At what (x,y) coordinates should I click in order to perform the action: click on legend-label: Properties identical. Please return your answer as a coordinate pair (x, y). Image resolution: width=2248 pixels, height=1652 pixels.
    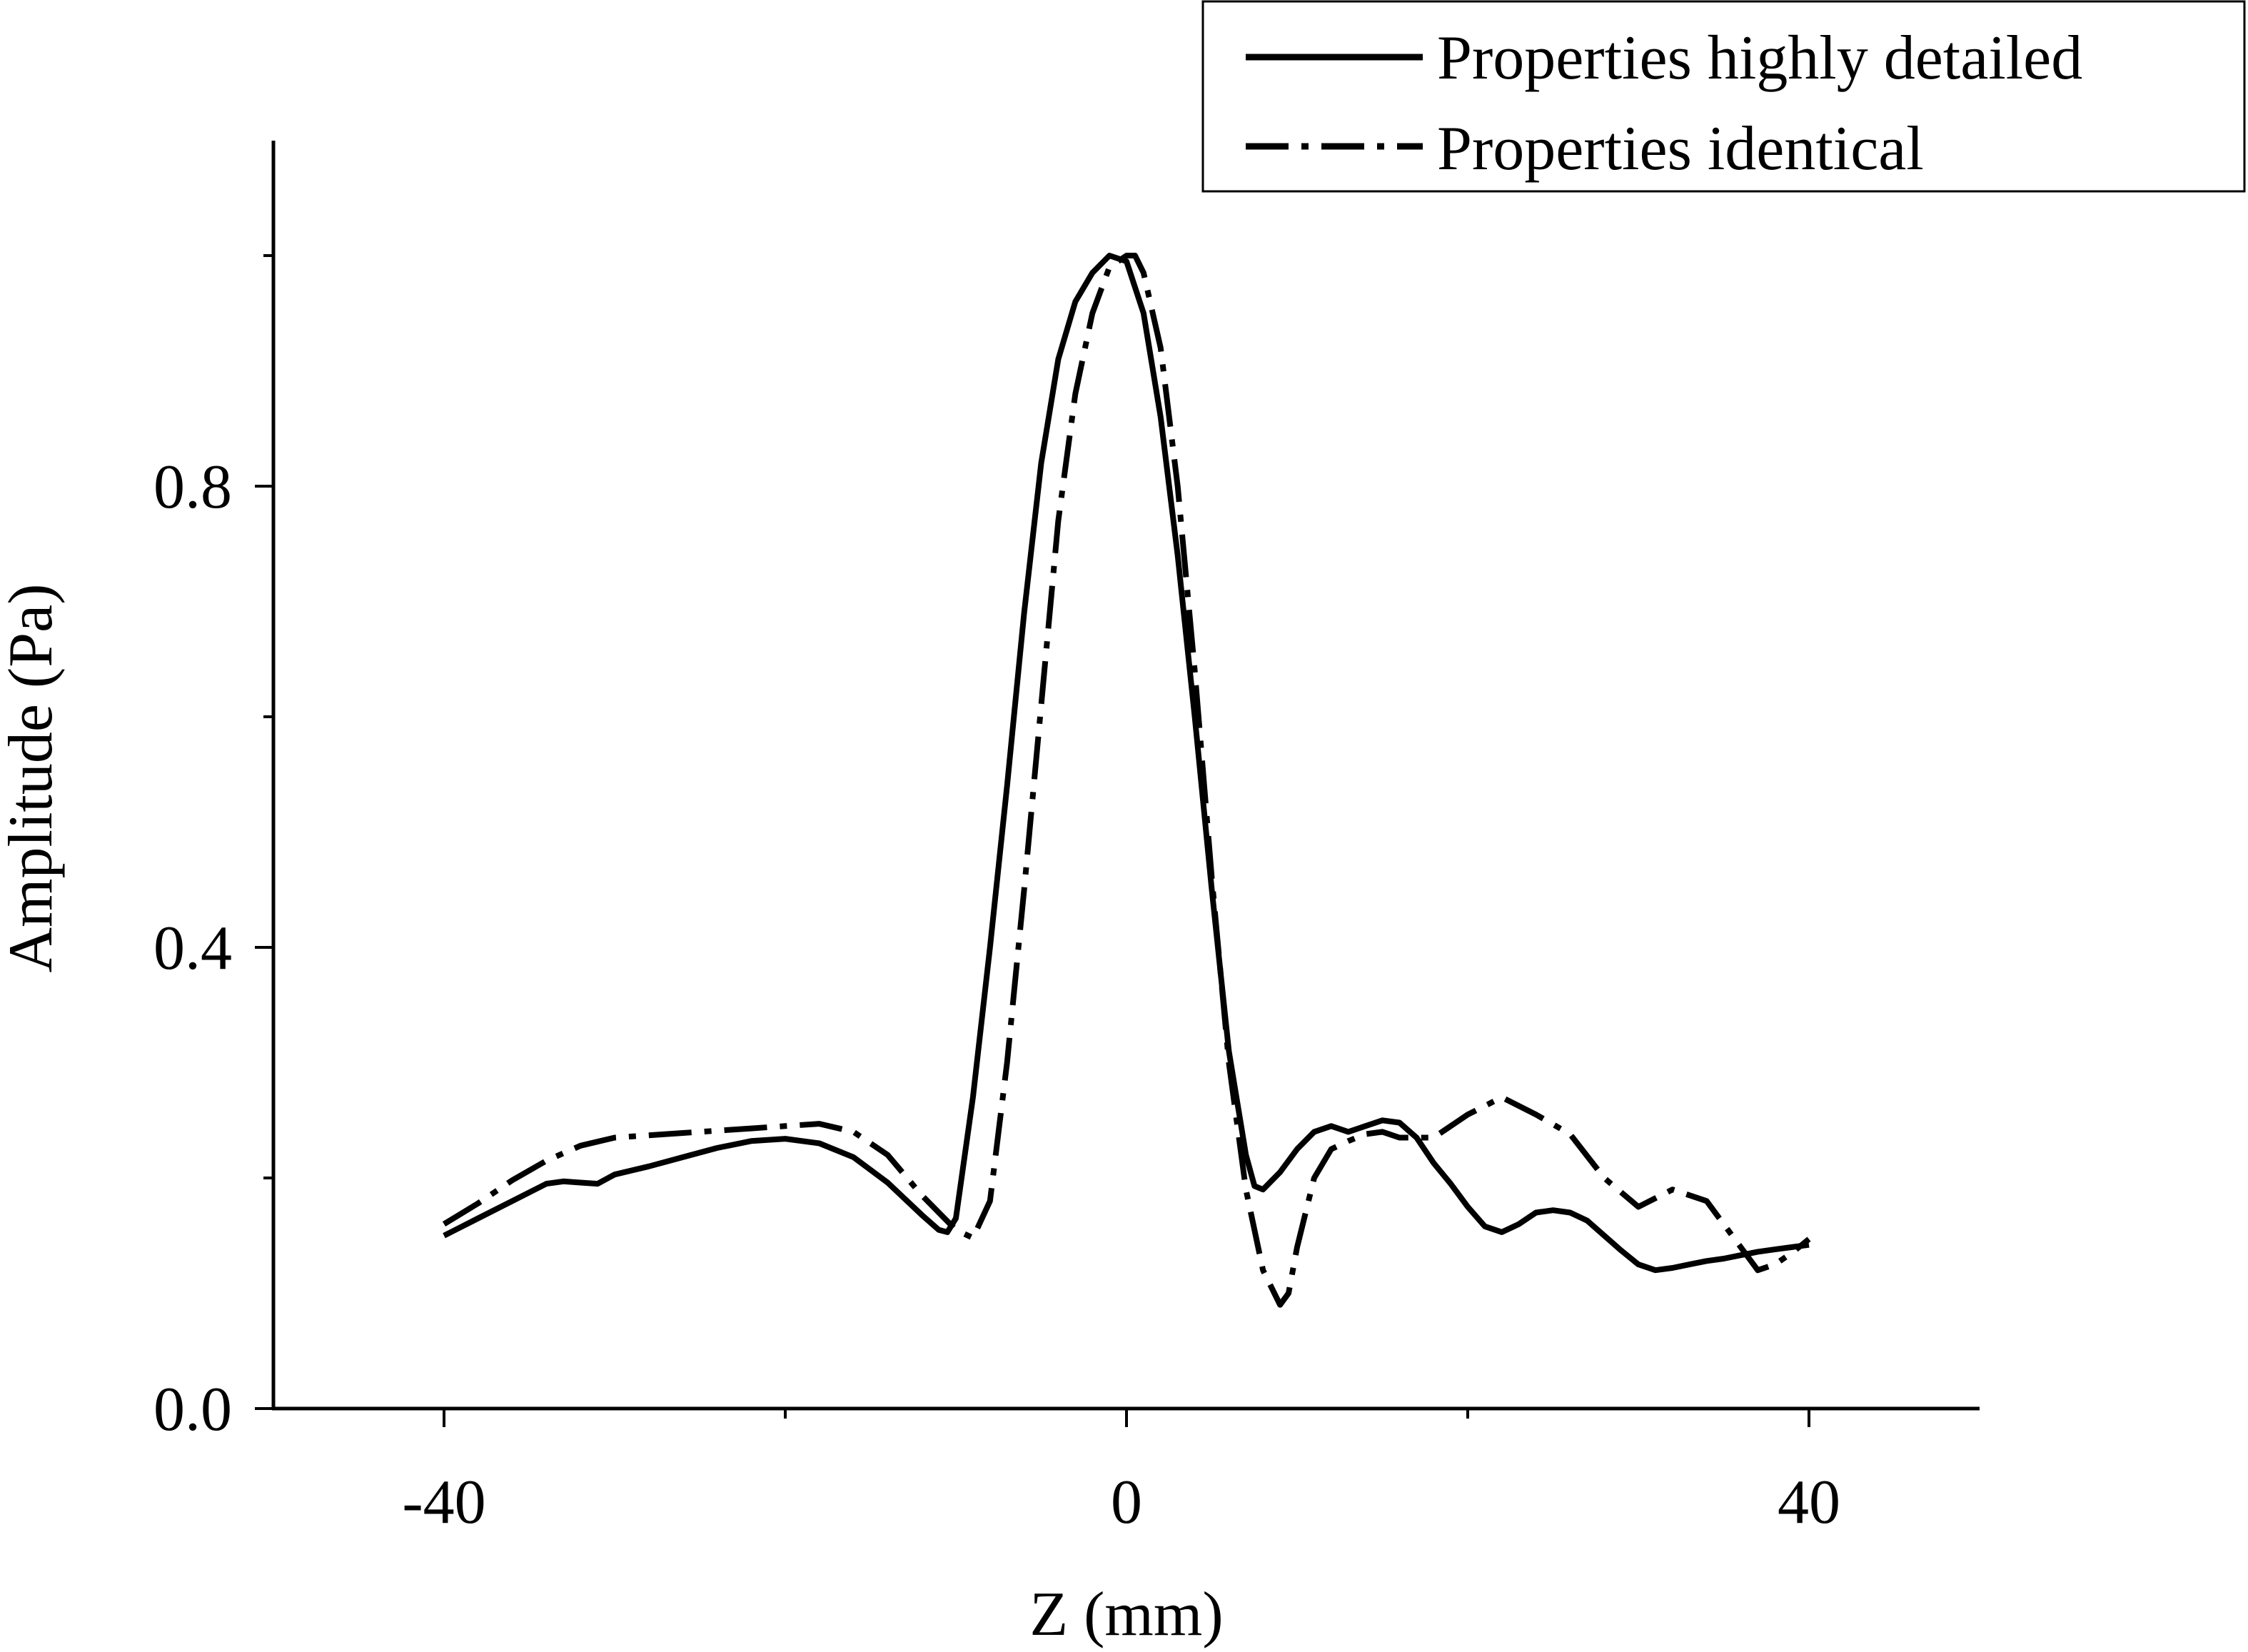
    Looking at the image, I should click on (1680, 148).